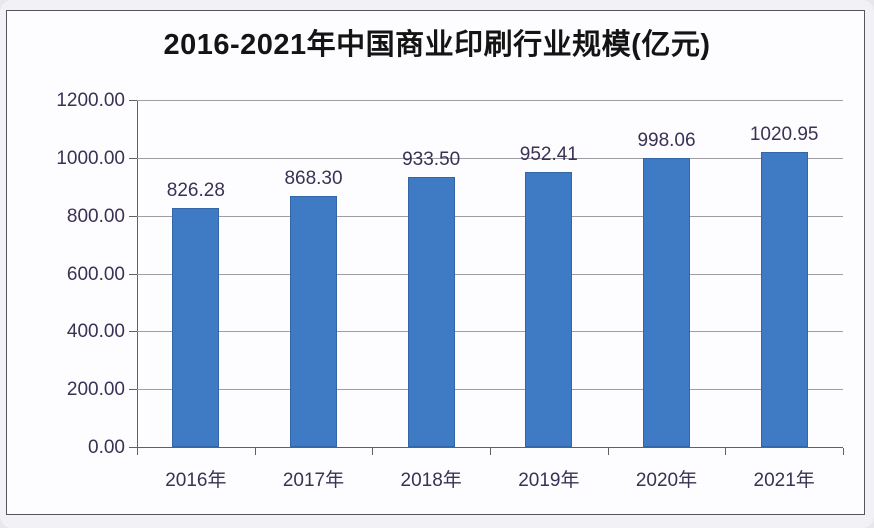 This screenshot has width=874, height=528. I want to click on chart-title: 2016-2021年中国商业印刷行业规模(亿元), so click(437, 45).